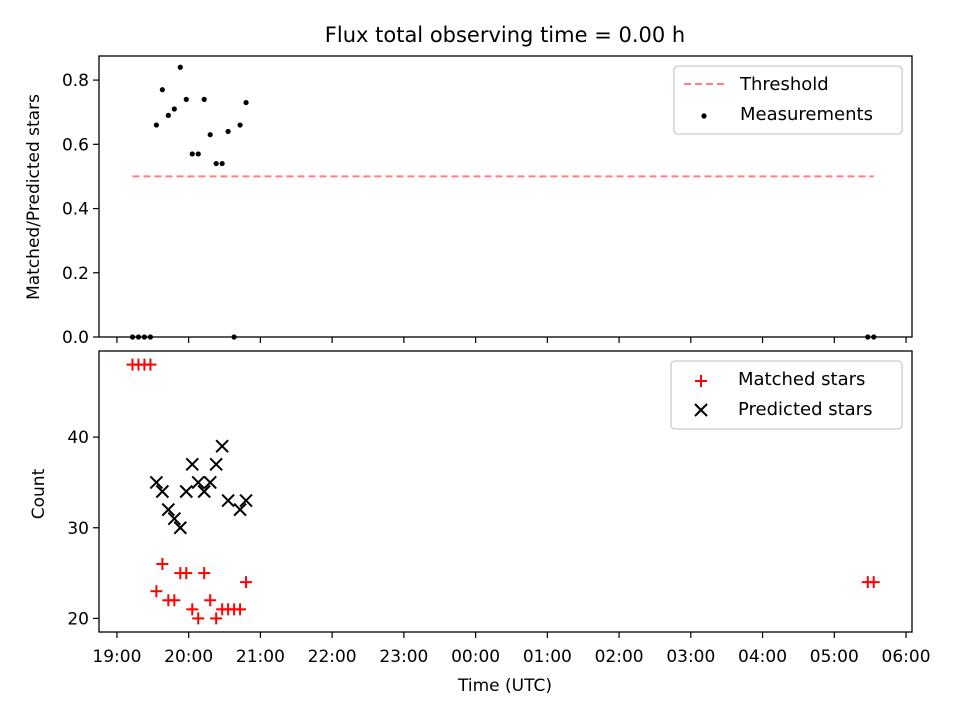 The image size is (960, 720). I want to click on predicted-legend-swatch, so click(701, 410).